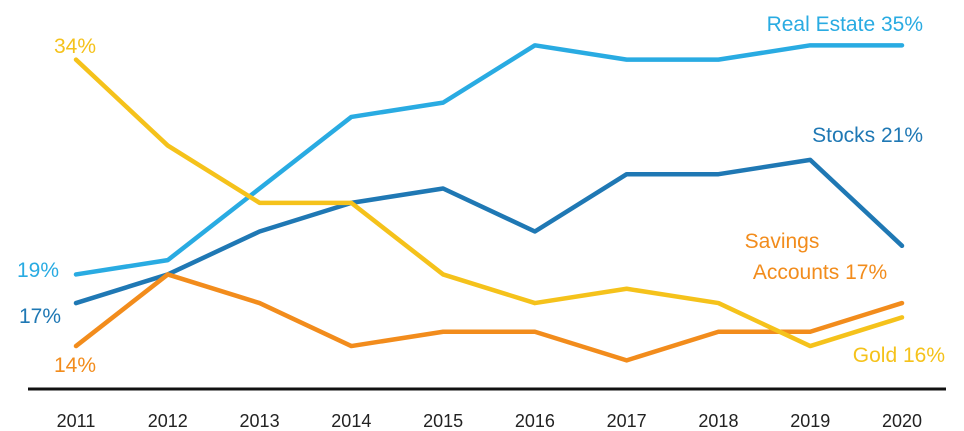 The height and width of the screenshot is (431, 964). What do you see at coordinates (351, 421) in the screenshot?
I see `x-tick-label: 2014` at bounding box center [351, 421].